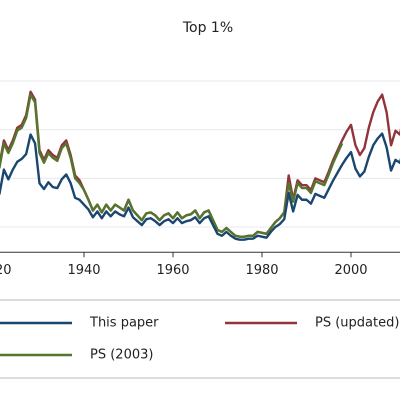  I want to click on x-tick-label: 1920, so click(6, 270).